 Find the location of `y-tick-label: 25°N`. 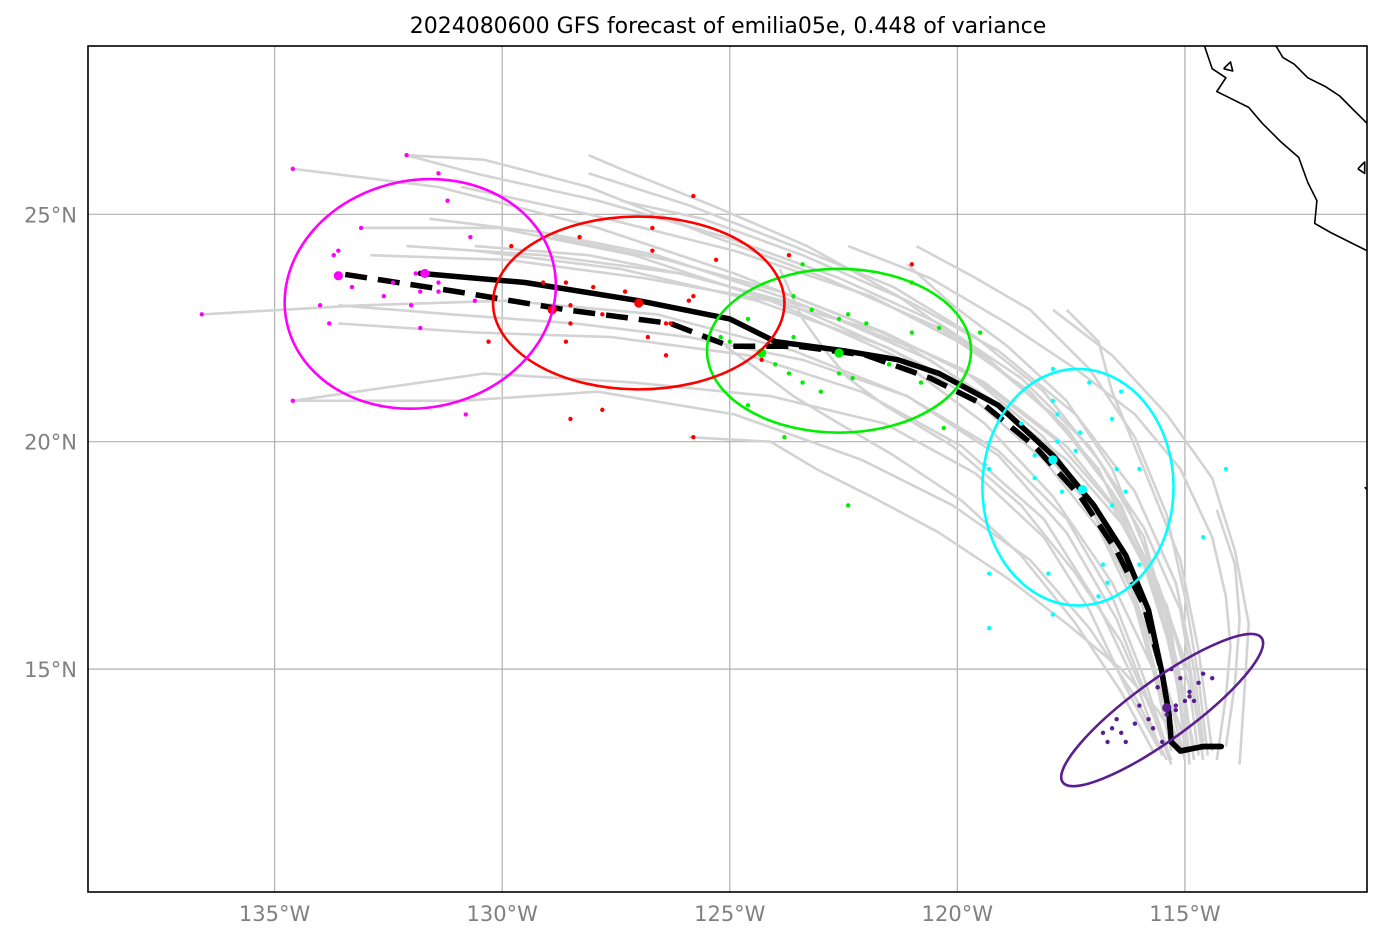

y-tick-label: 25°N is located at coordinates (50, 215).